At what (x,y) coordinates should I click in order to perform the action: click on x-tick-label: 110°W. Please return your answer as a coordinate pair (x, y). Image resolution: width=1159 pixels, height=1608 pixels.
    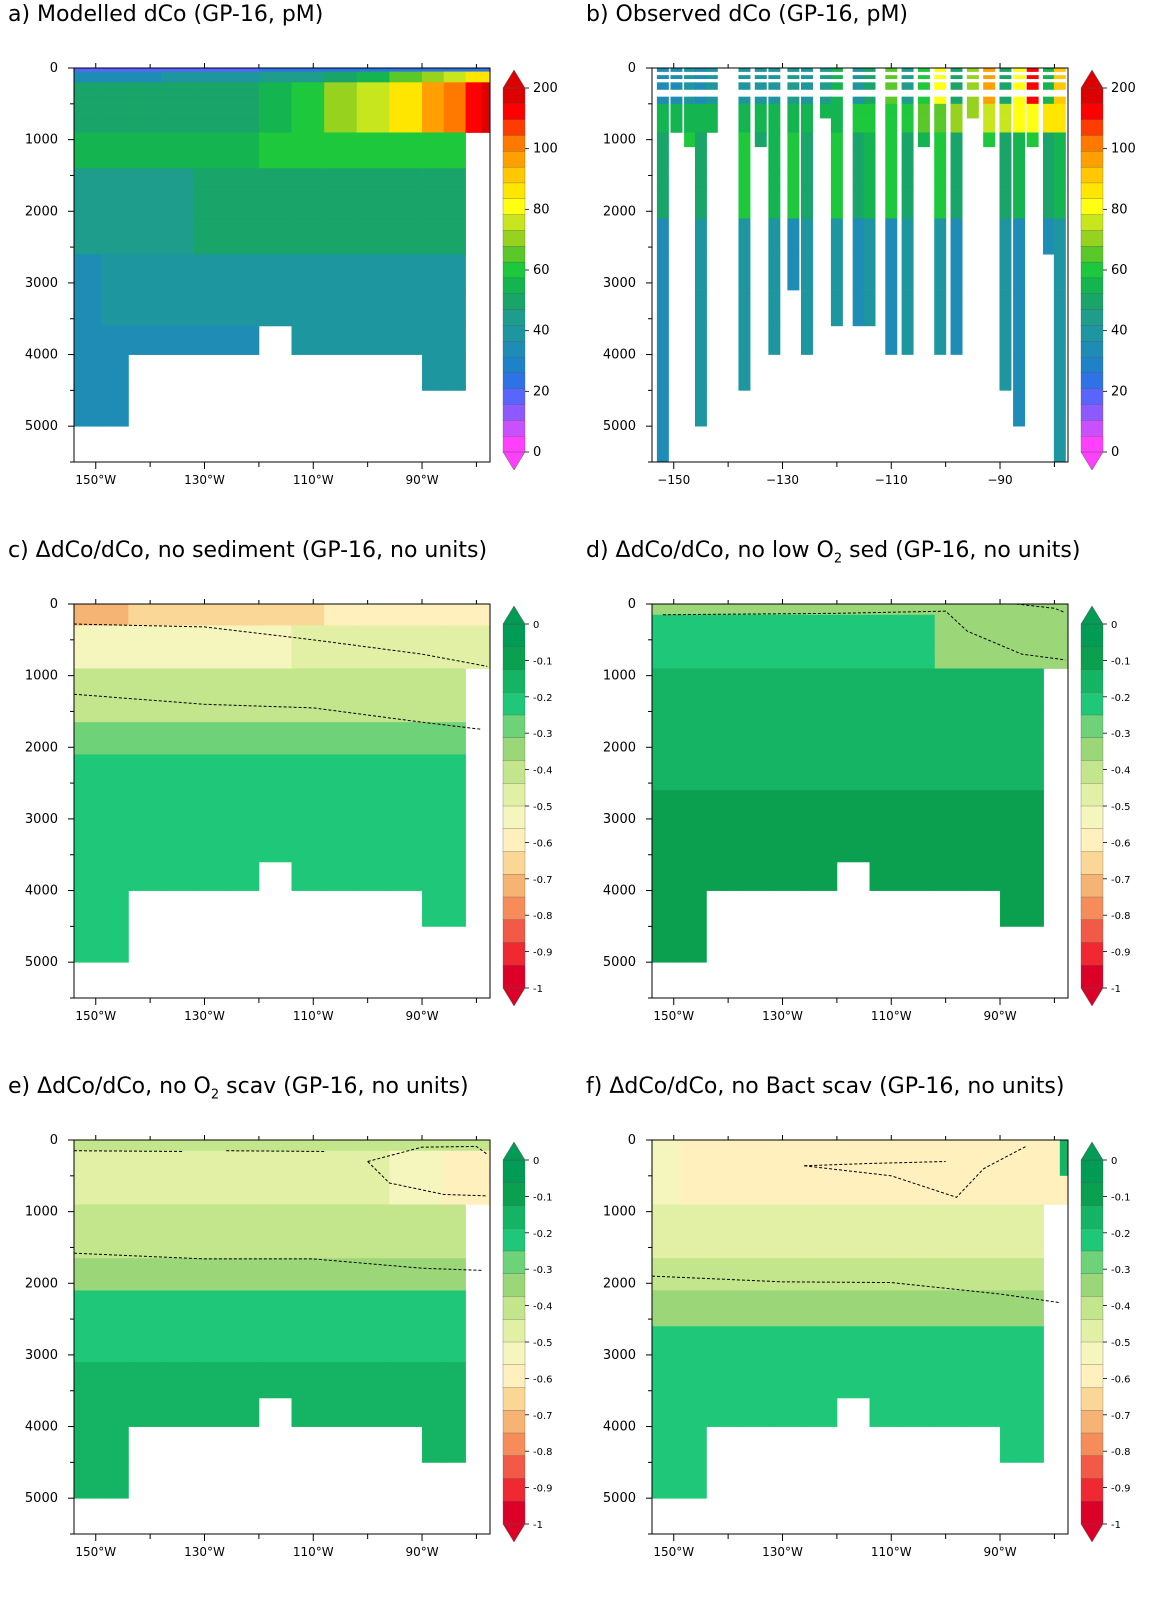
    Looking at the image, I should click on (891, 1552).